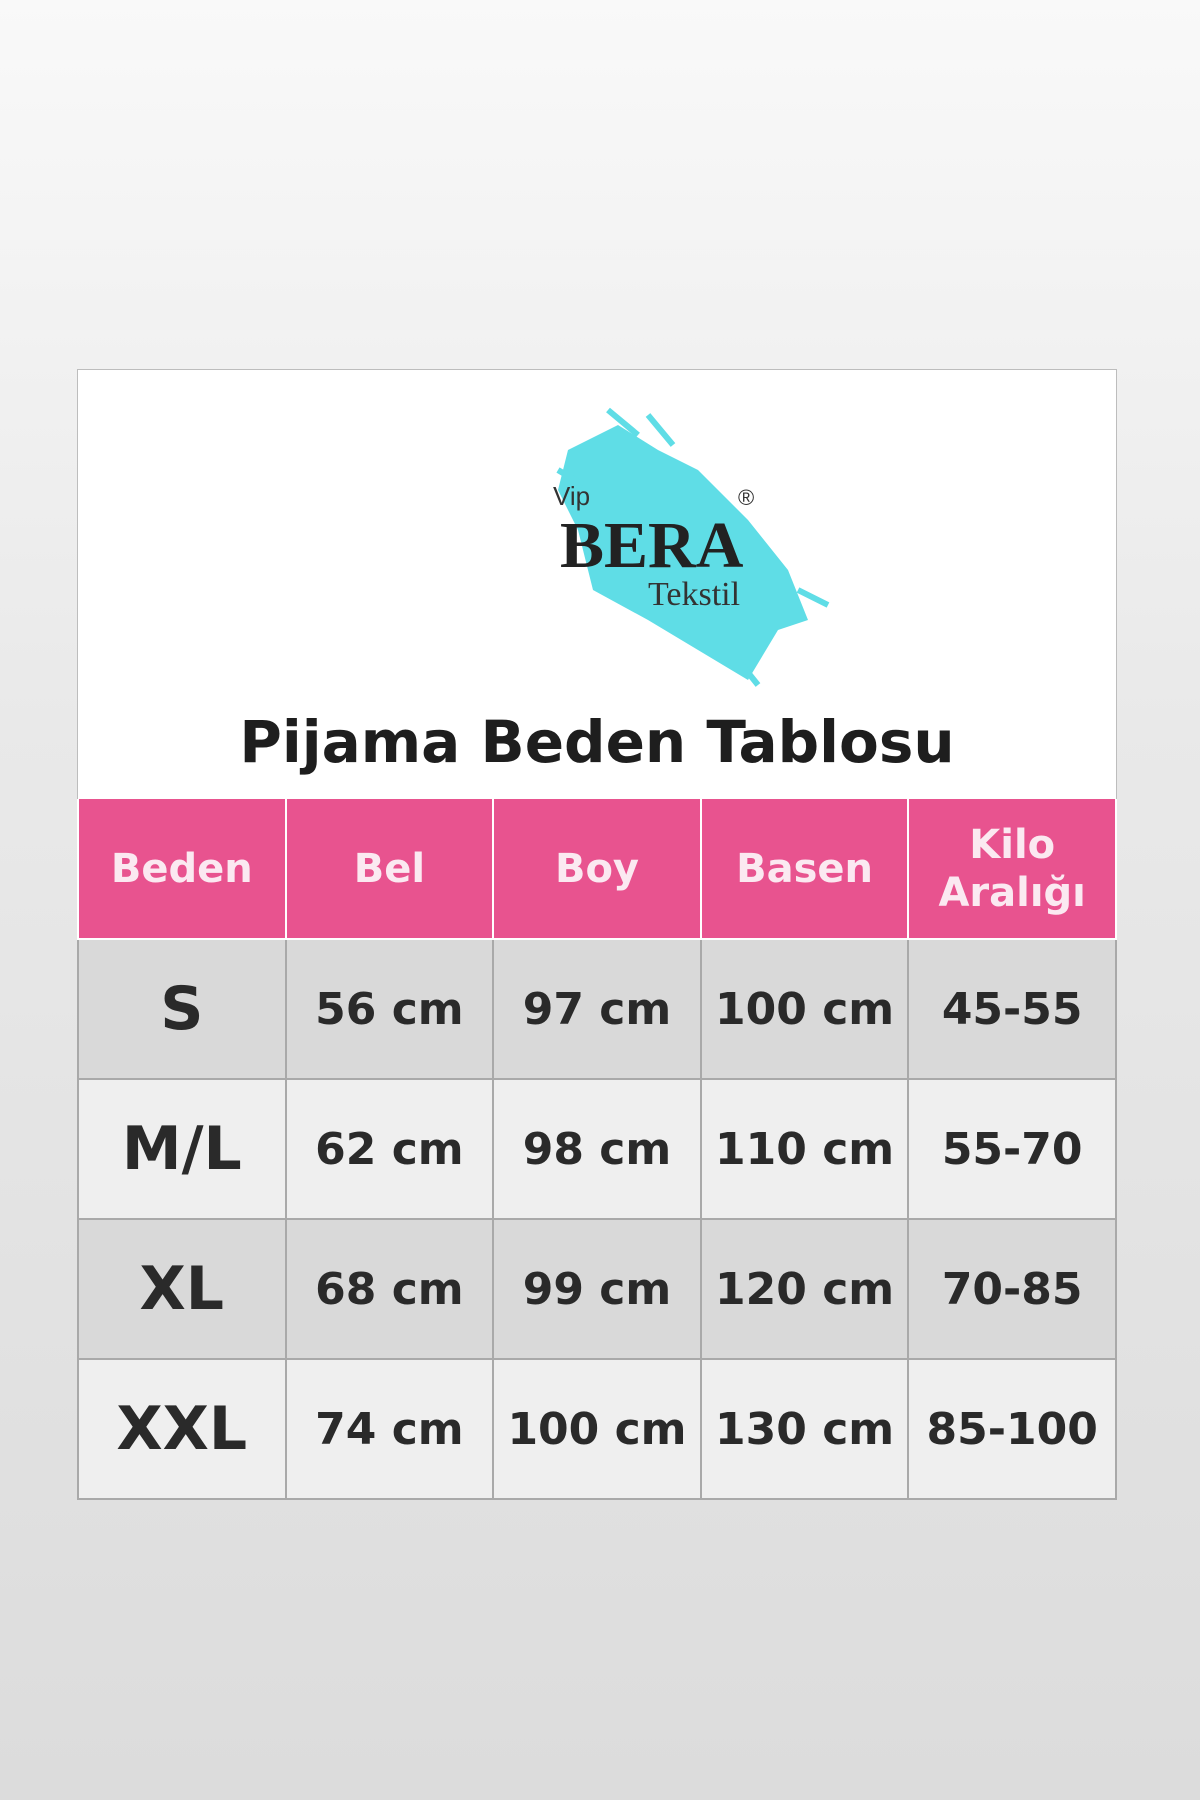  Describe the element at coordinates (182, 1009) in the screenshot. I see `cell-size: S` at that location.